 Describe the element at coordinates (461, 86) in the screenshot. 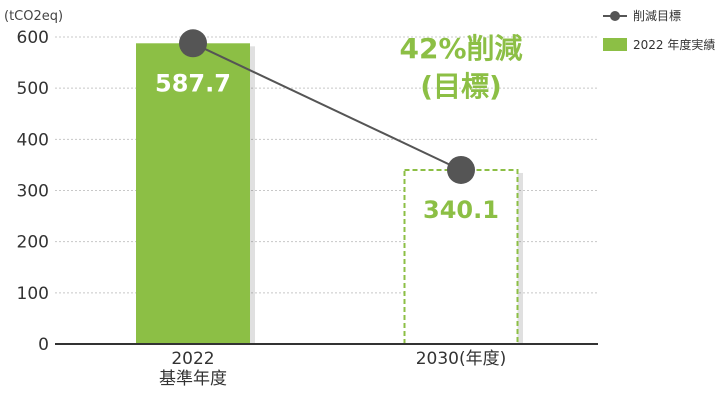

I see `reduction-annotation-line-2: (目標)` at that location.